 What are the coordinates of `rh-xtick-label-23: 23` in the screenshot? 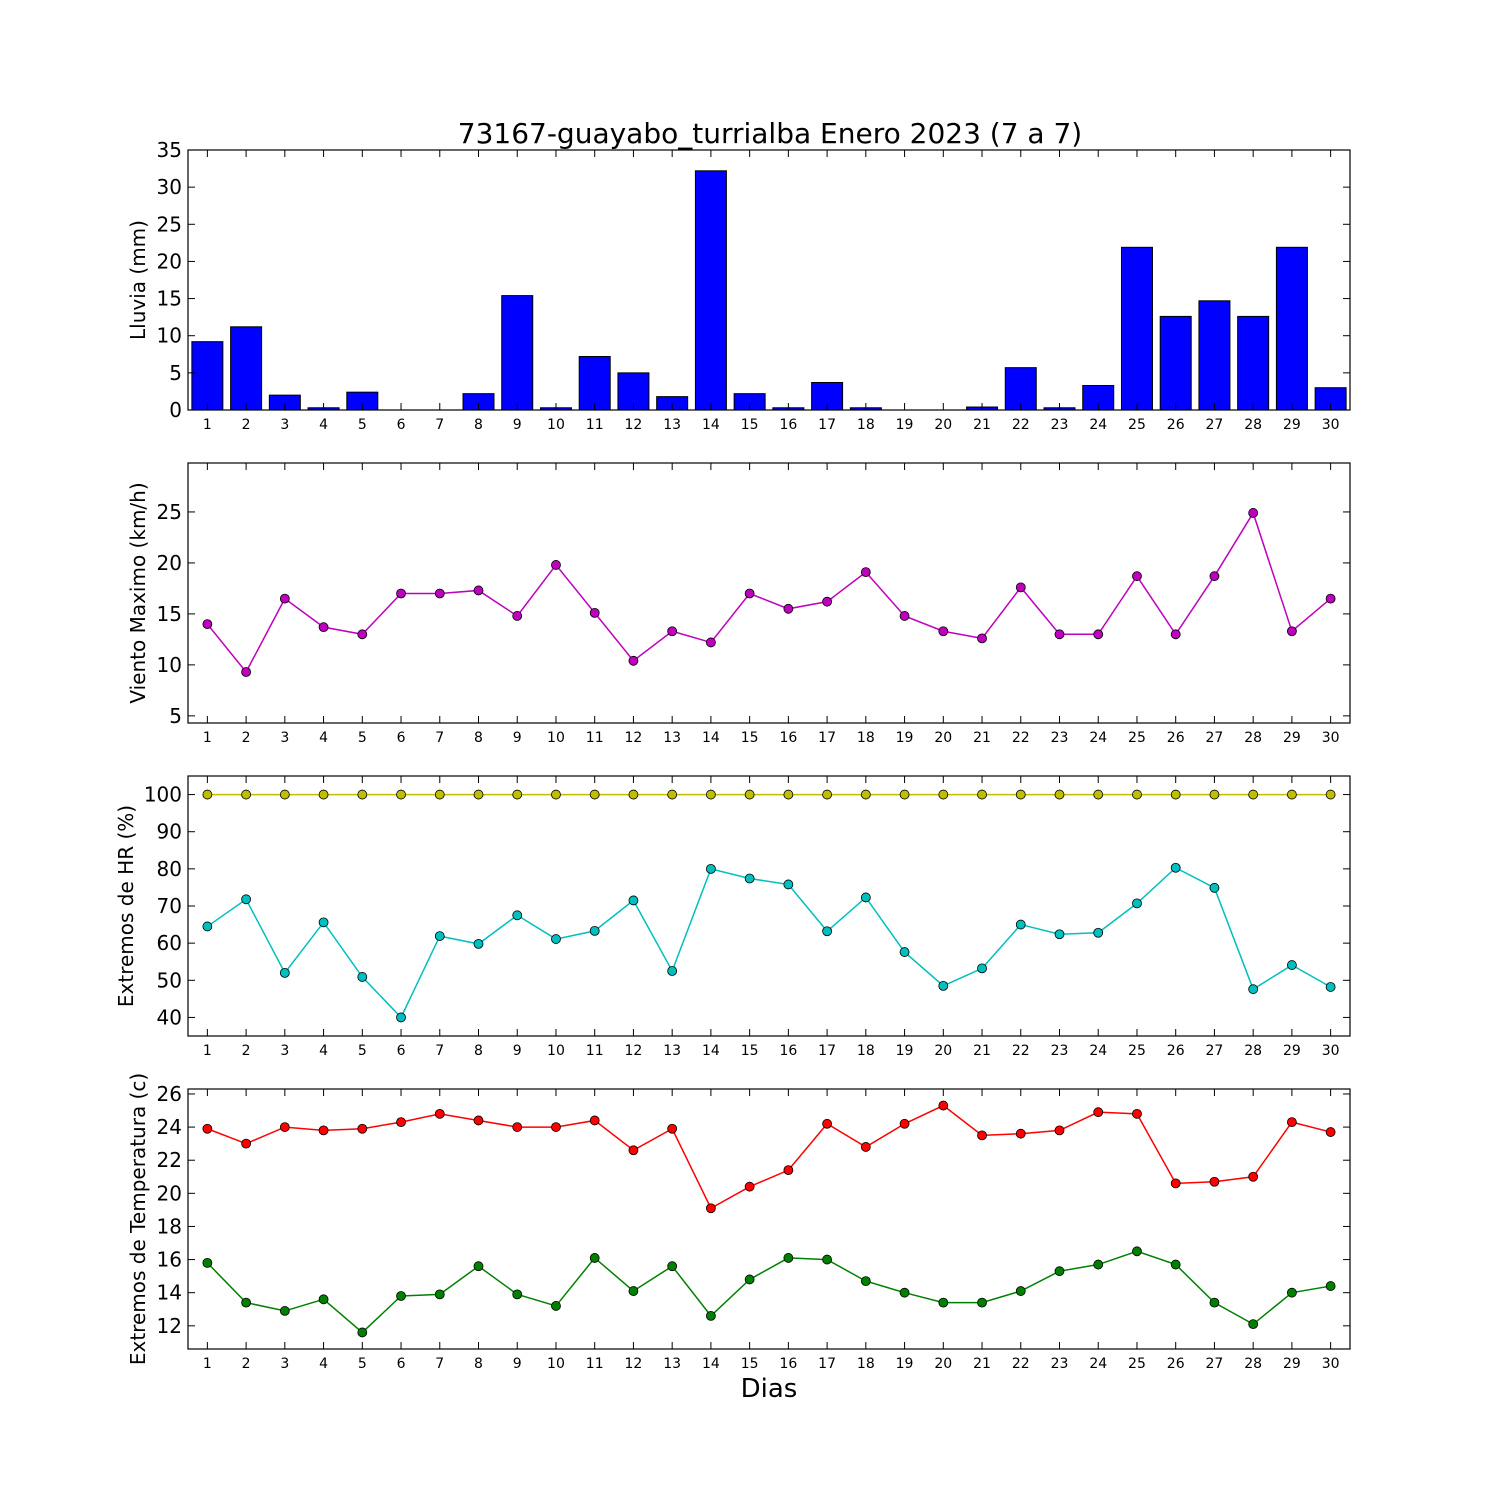 It's located at (1060, 1051).